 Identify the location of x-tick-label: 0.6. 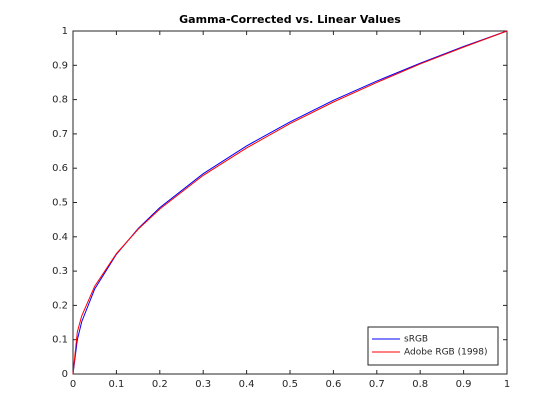
(333, 384).